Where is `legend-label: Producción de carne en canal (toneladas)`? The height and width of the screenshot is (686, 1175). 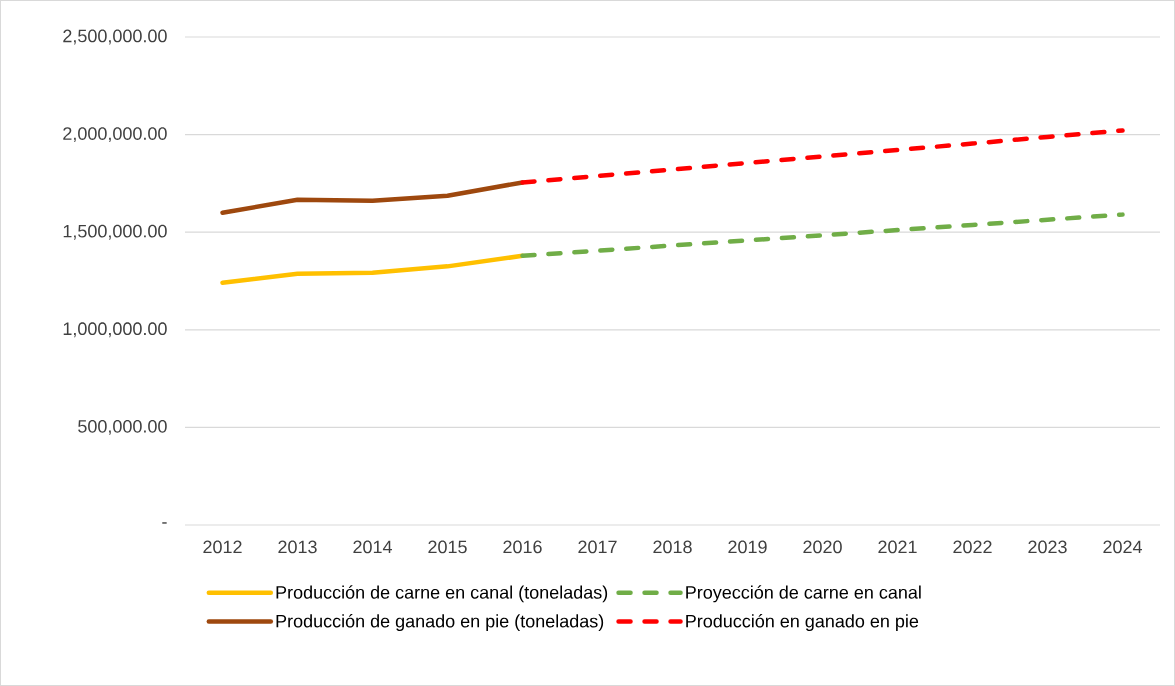 legend-label: Producción de carne en canal (toneladas) is located at coordinates (442, 594).